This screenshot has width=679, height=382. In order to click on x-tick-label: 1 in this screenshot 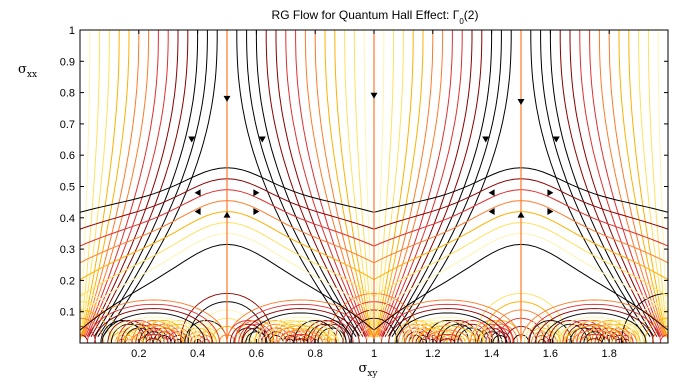, I will do `click(374, 354)`.